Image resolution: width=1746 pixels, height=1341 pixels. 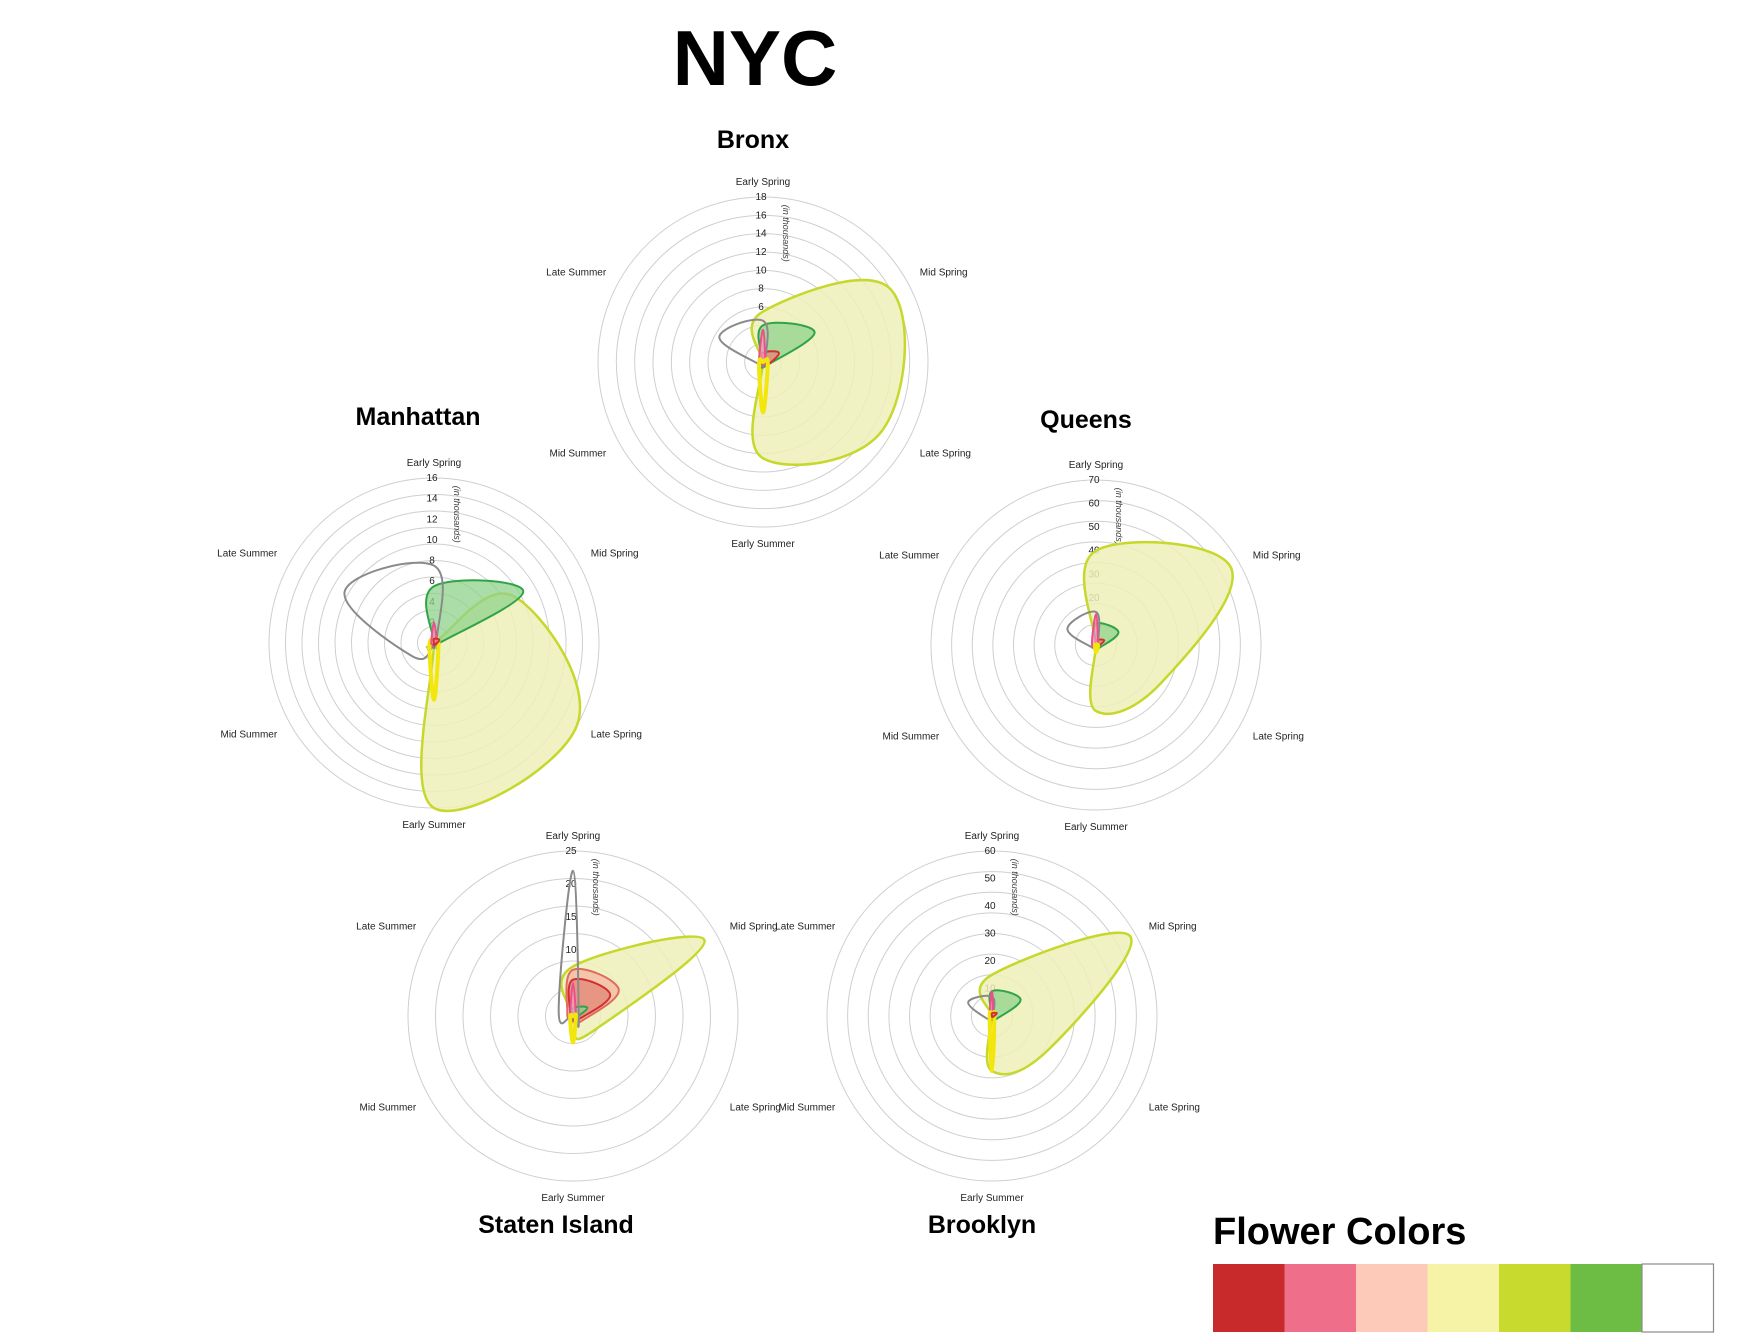 I want to click on series-yellow-queens, so click(x=1096, y=648).